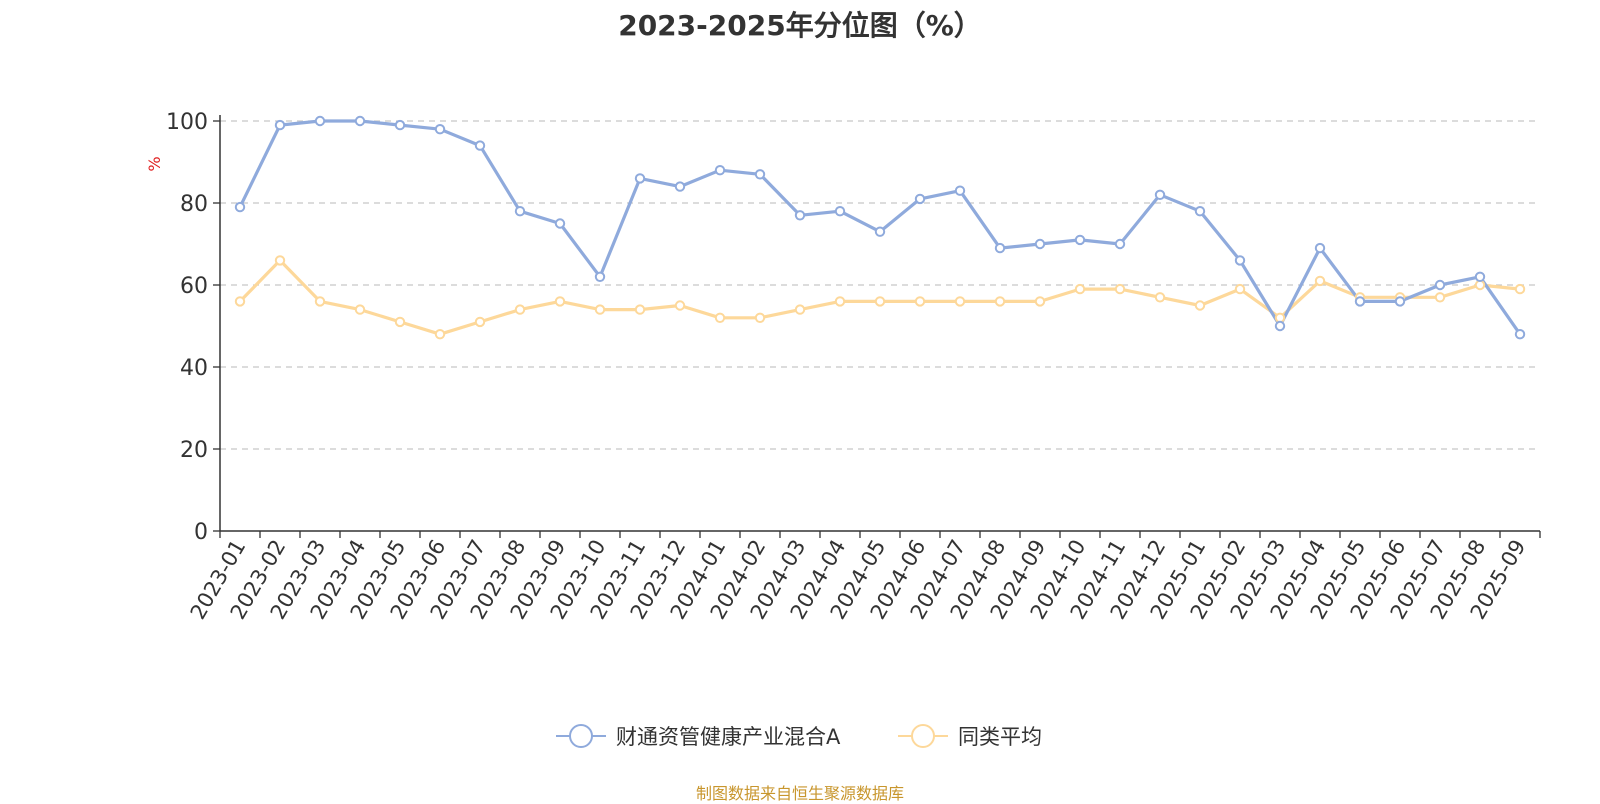  I want to click on legend-label: 财通资管健康产业混合A, so click(728, 737).